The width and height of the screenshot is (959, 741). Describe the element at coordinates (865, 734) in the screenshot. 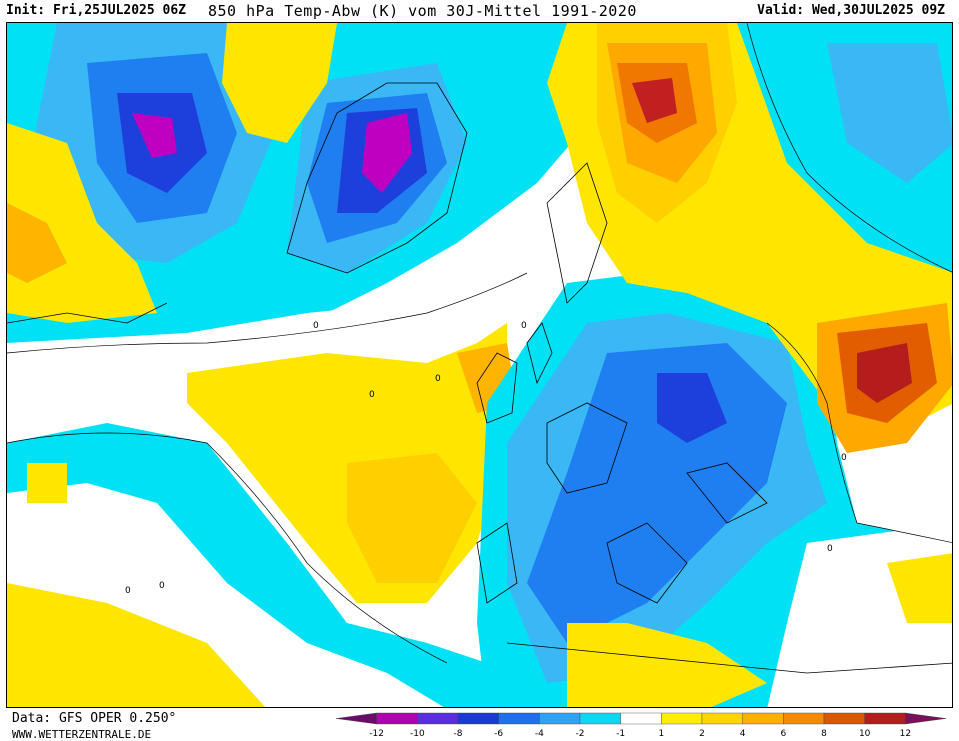

I see `legend-tick-label: 10` at that location.